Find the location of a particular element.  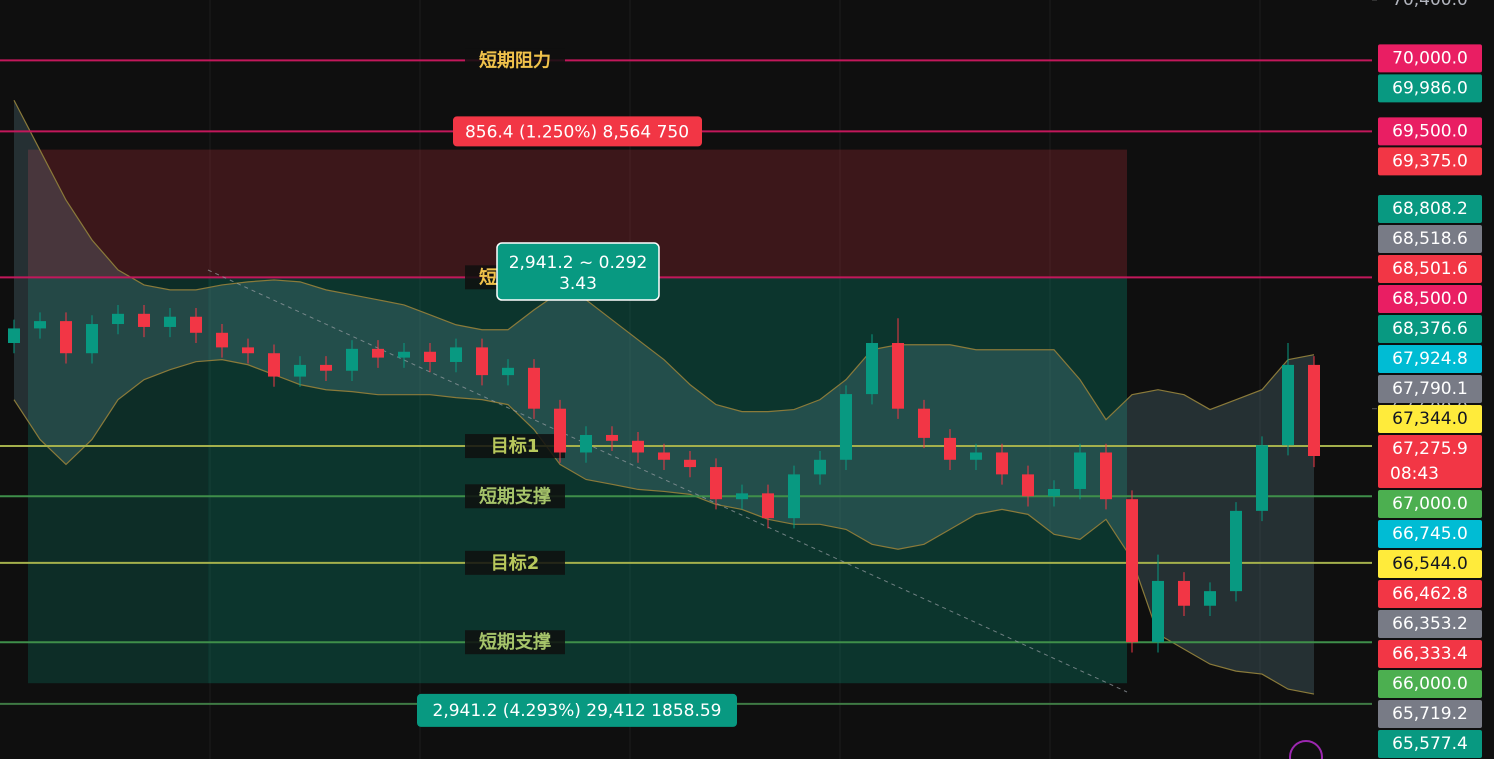

price-tag-countdown: 08:43 is located at coordinates (1414, 474).